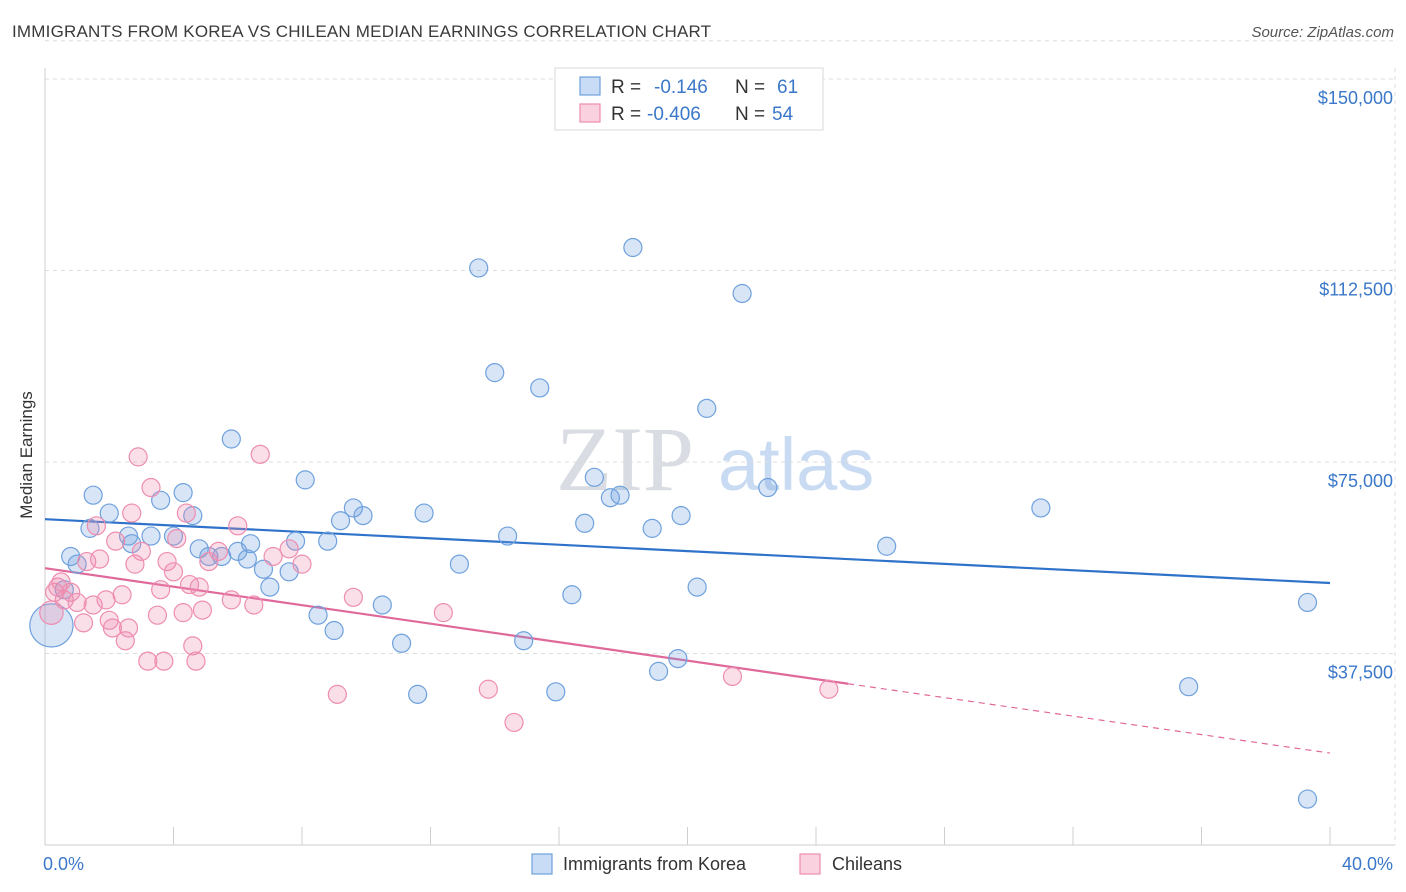 This screenshot has height=892, width=1406. I want to click on bottom-legend-chileans: Chileans, so click(867, 864).